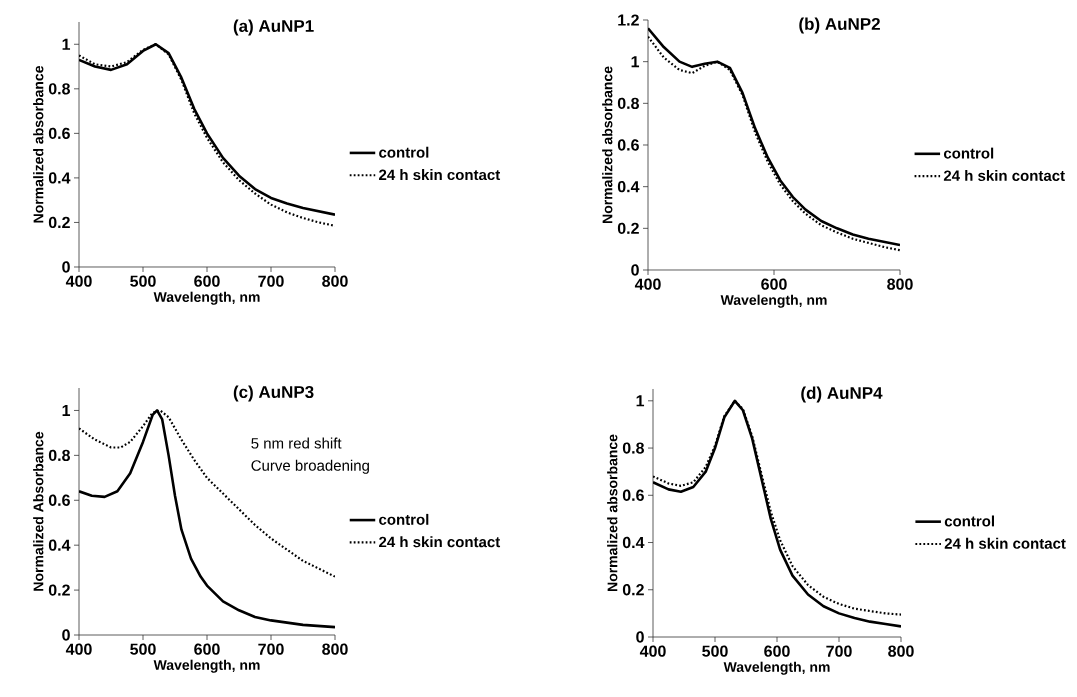  I want to click on chart-title: (d) AuNP4, so click(842, 394).